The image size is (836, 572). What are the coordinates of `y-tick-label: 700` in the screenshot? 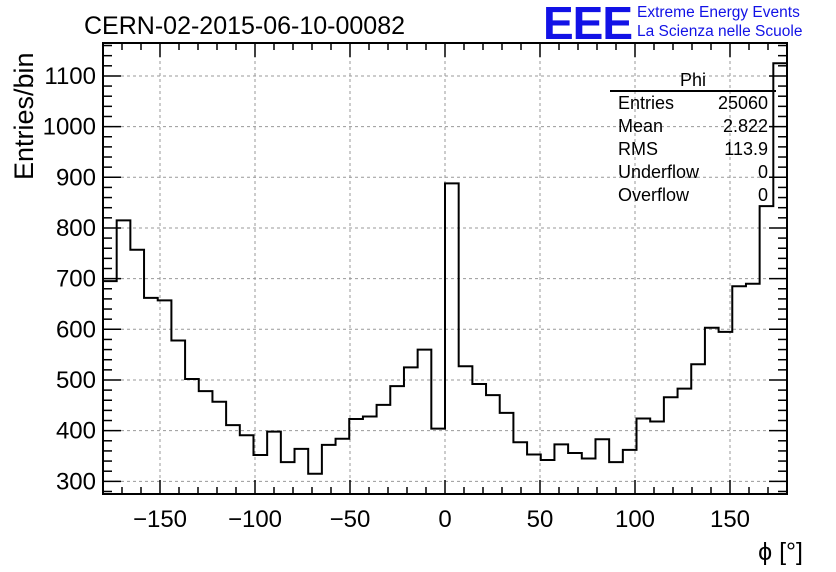 It's located at (76, 279).